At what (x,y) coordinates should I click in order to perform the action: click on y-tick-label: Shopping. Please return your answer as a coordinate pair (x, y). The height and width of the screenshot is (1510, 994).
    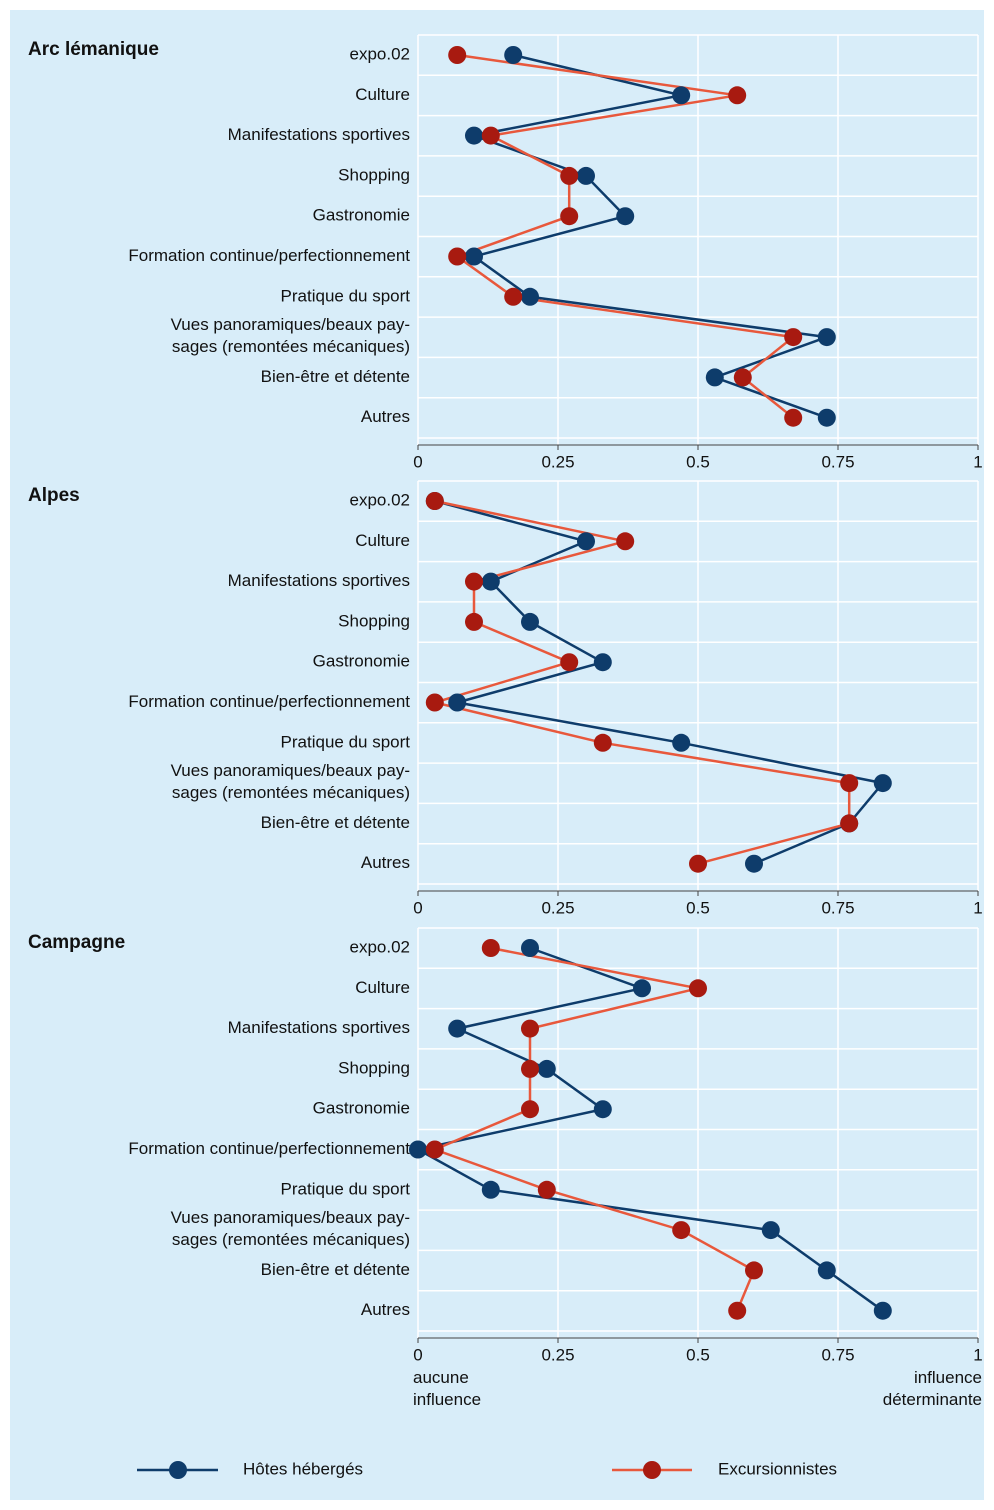
    Looking at the image, I should click on (374, 174).